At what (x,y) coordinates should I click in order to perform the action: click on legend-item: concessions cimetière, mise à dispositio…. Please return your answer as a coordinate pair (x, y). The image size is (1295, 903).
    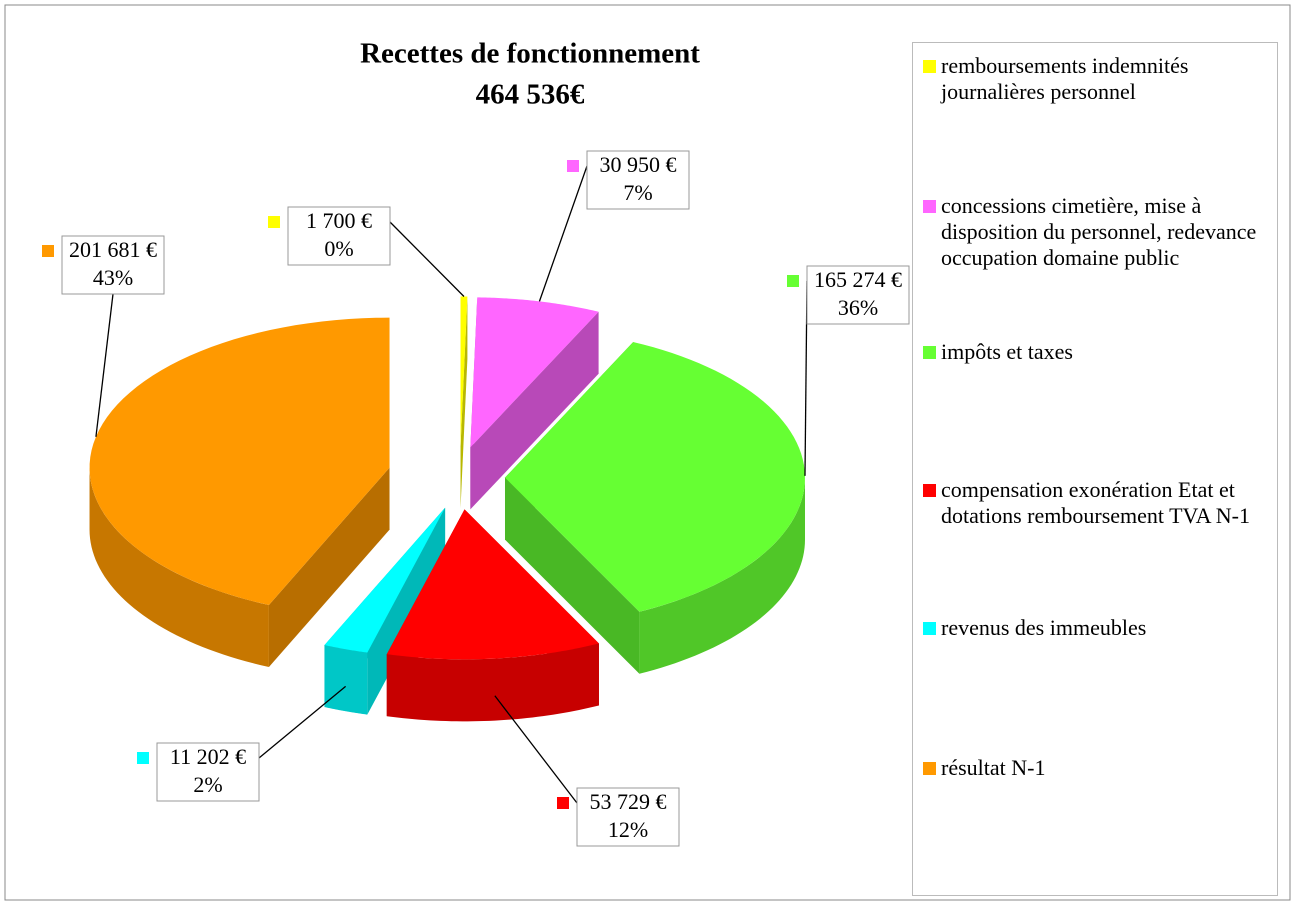
    Looking at the image, I should click on (1107, 232).